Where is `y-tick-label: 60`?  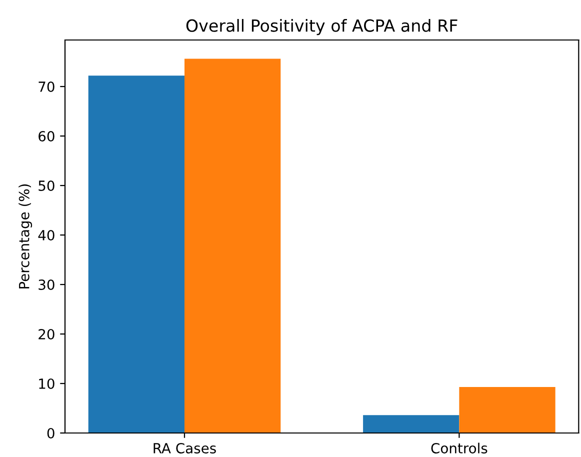
y-tick-label: 60 is located at coordinates (46, 136).